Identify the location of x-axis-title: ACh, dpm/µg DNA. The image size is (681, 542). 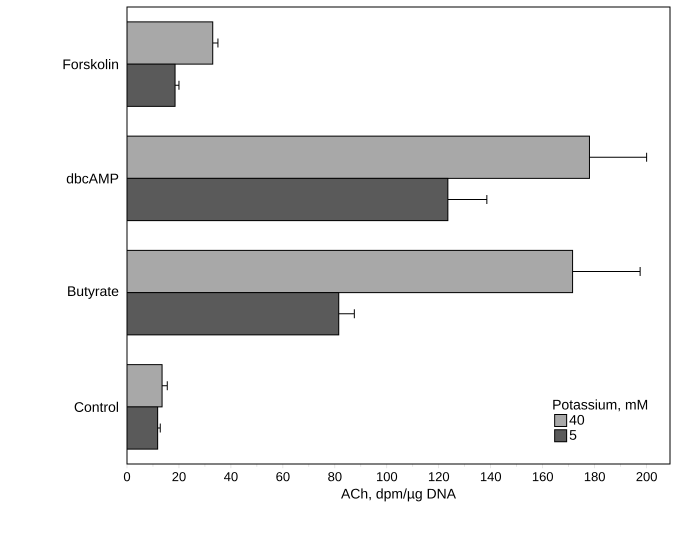
(398, 495).